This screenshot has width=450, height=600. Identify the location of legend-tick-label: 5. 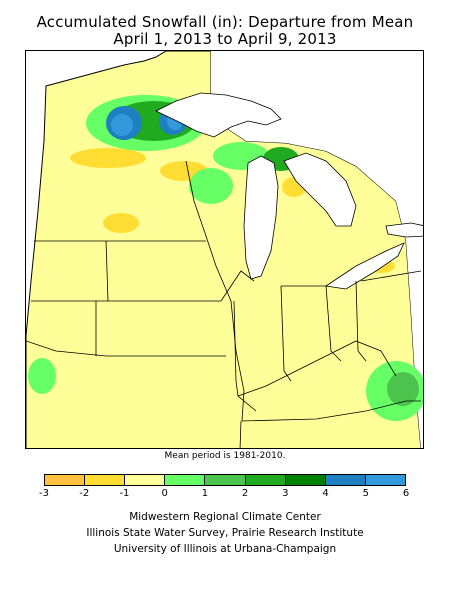
(365, 493).